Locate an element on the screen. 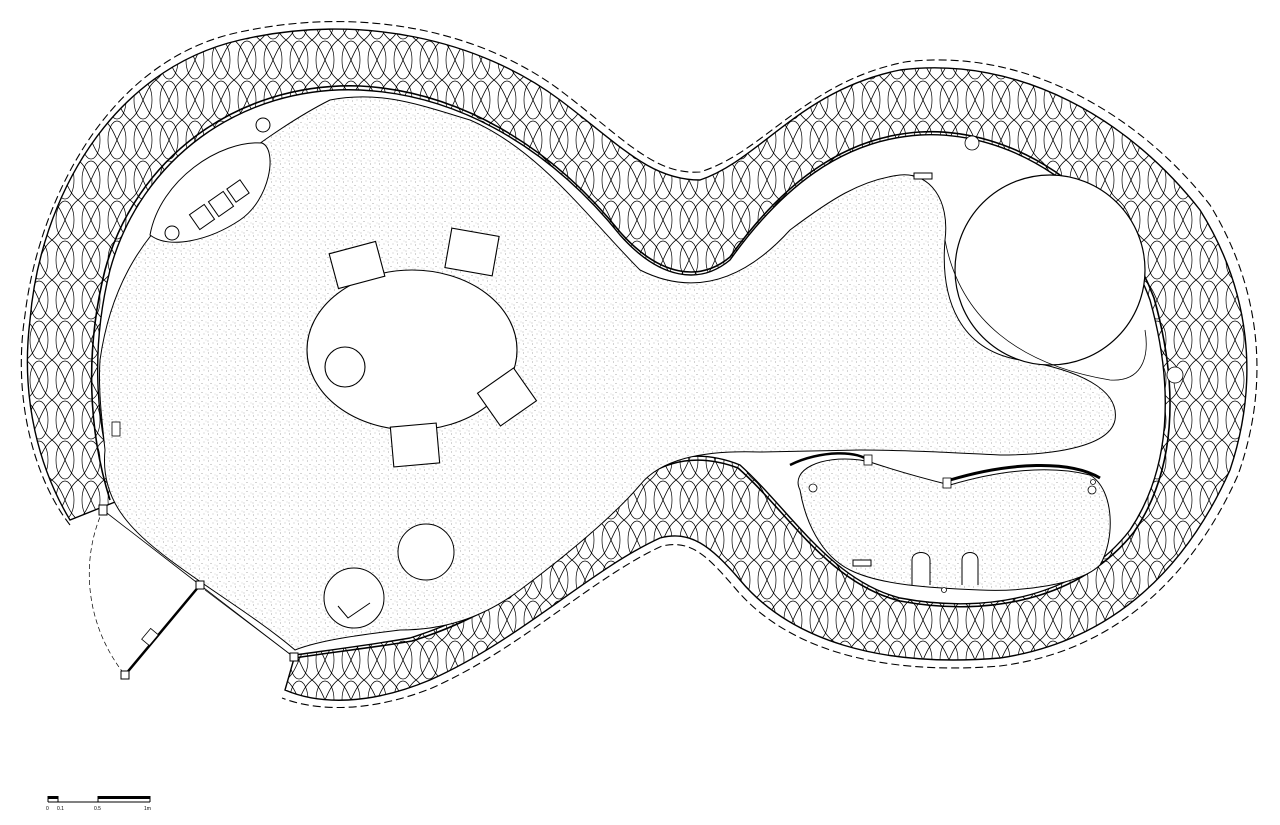 This screenshot has width=1280, height=825. bathroom-area is located at coordinates (950, 381).